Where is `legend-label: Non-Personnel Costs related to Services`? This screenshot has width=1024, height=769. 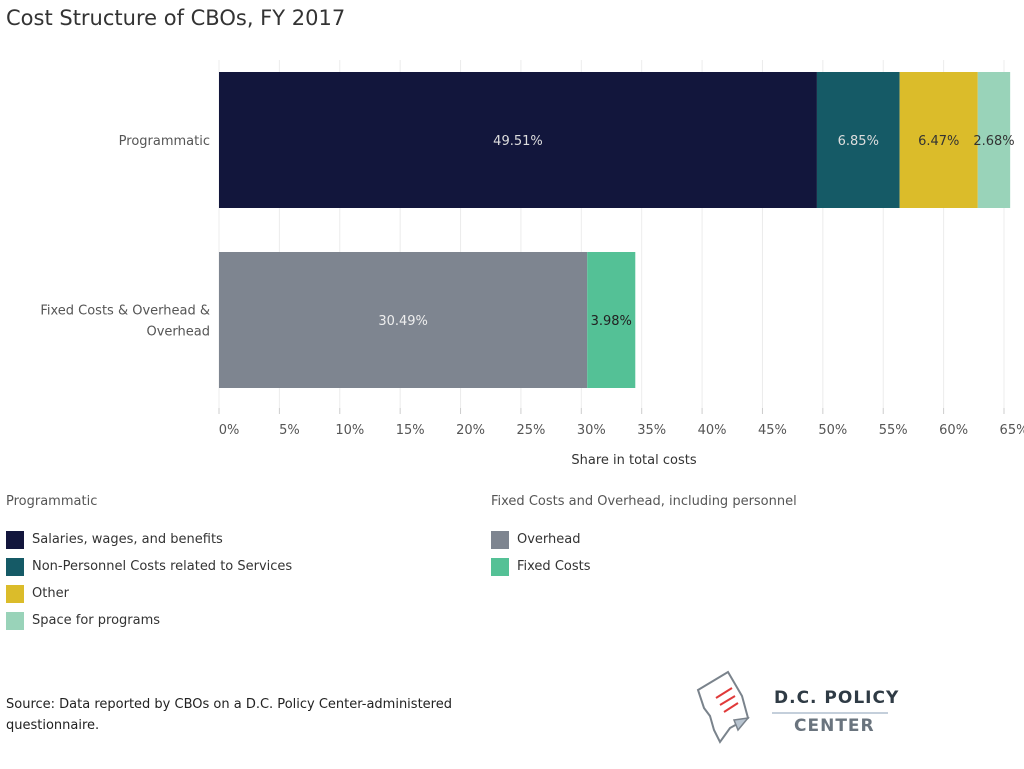 legend-label: Non-Personnel Costs related to Services is located at coordinates (162, 566).